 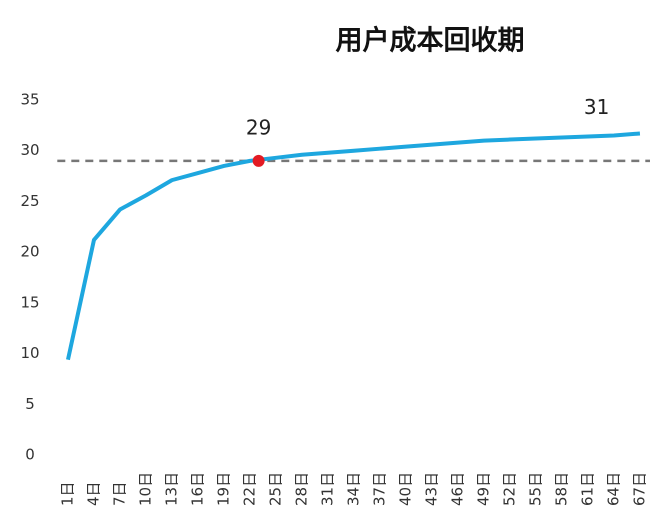 I want to click on annotation-label: 29, so click(x=258, y=127).